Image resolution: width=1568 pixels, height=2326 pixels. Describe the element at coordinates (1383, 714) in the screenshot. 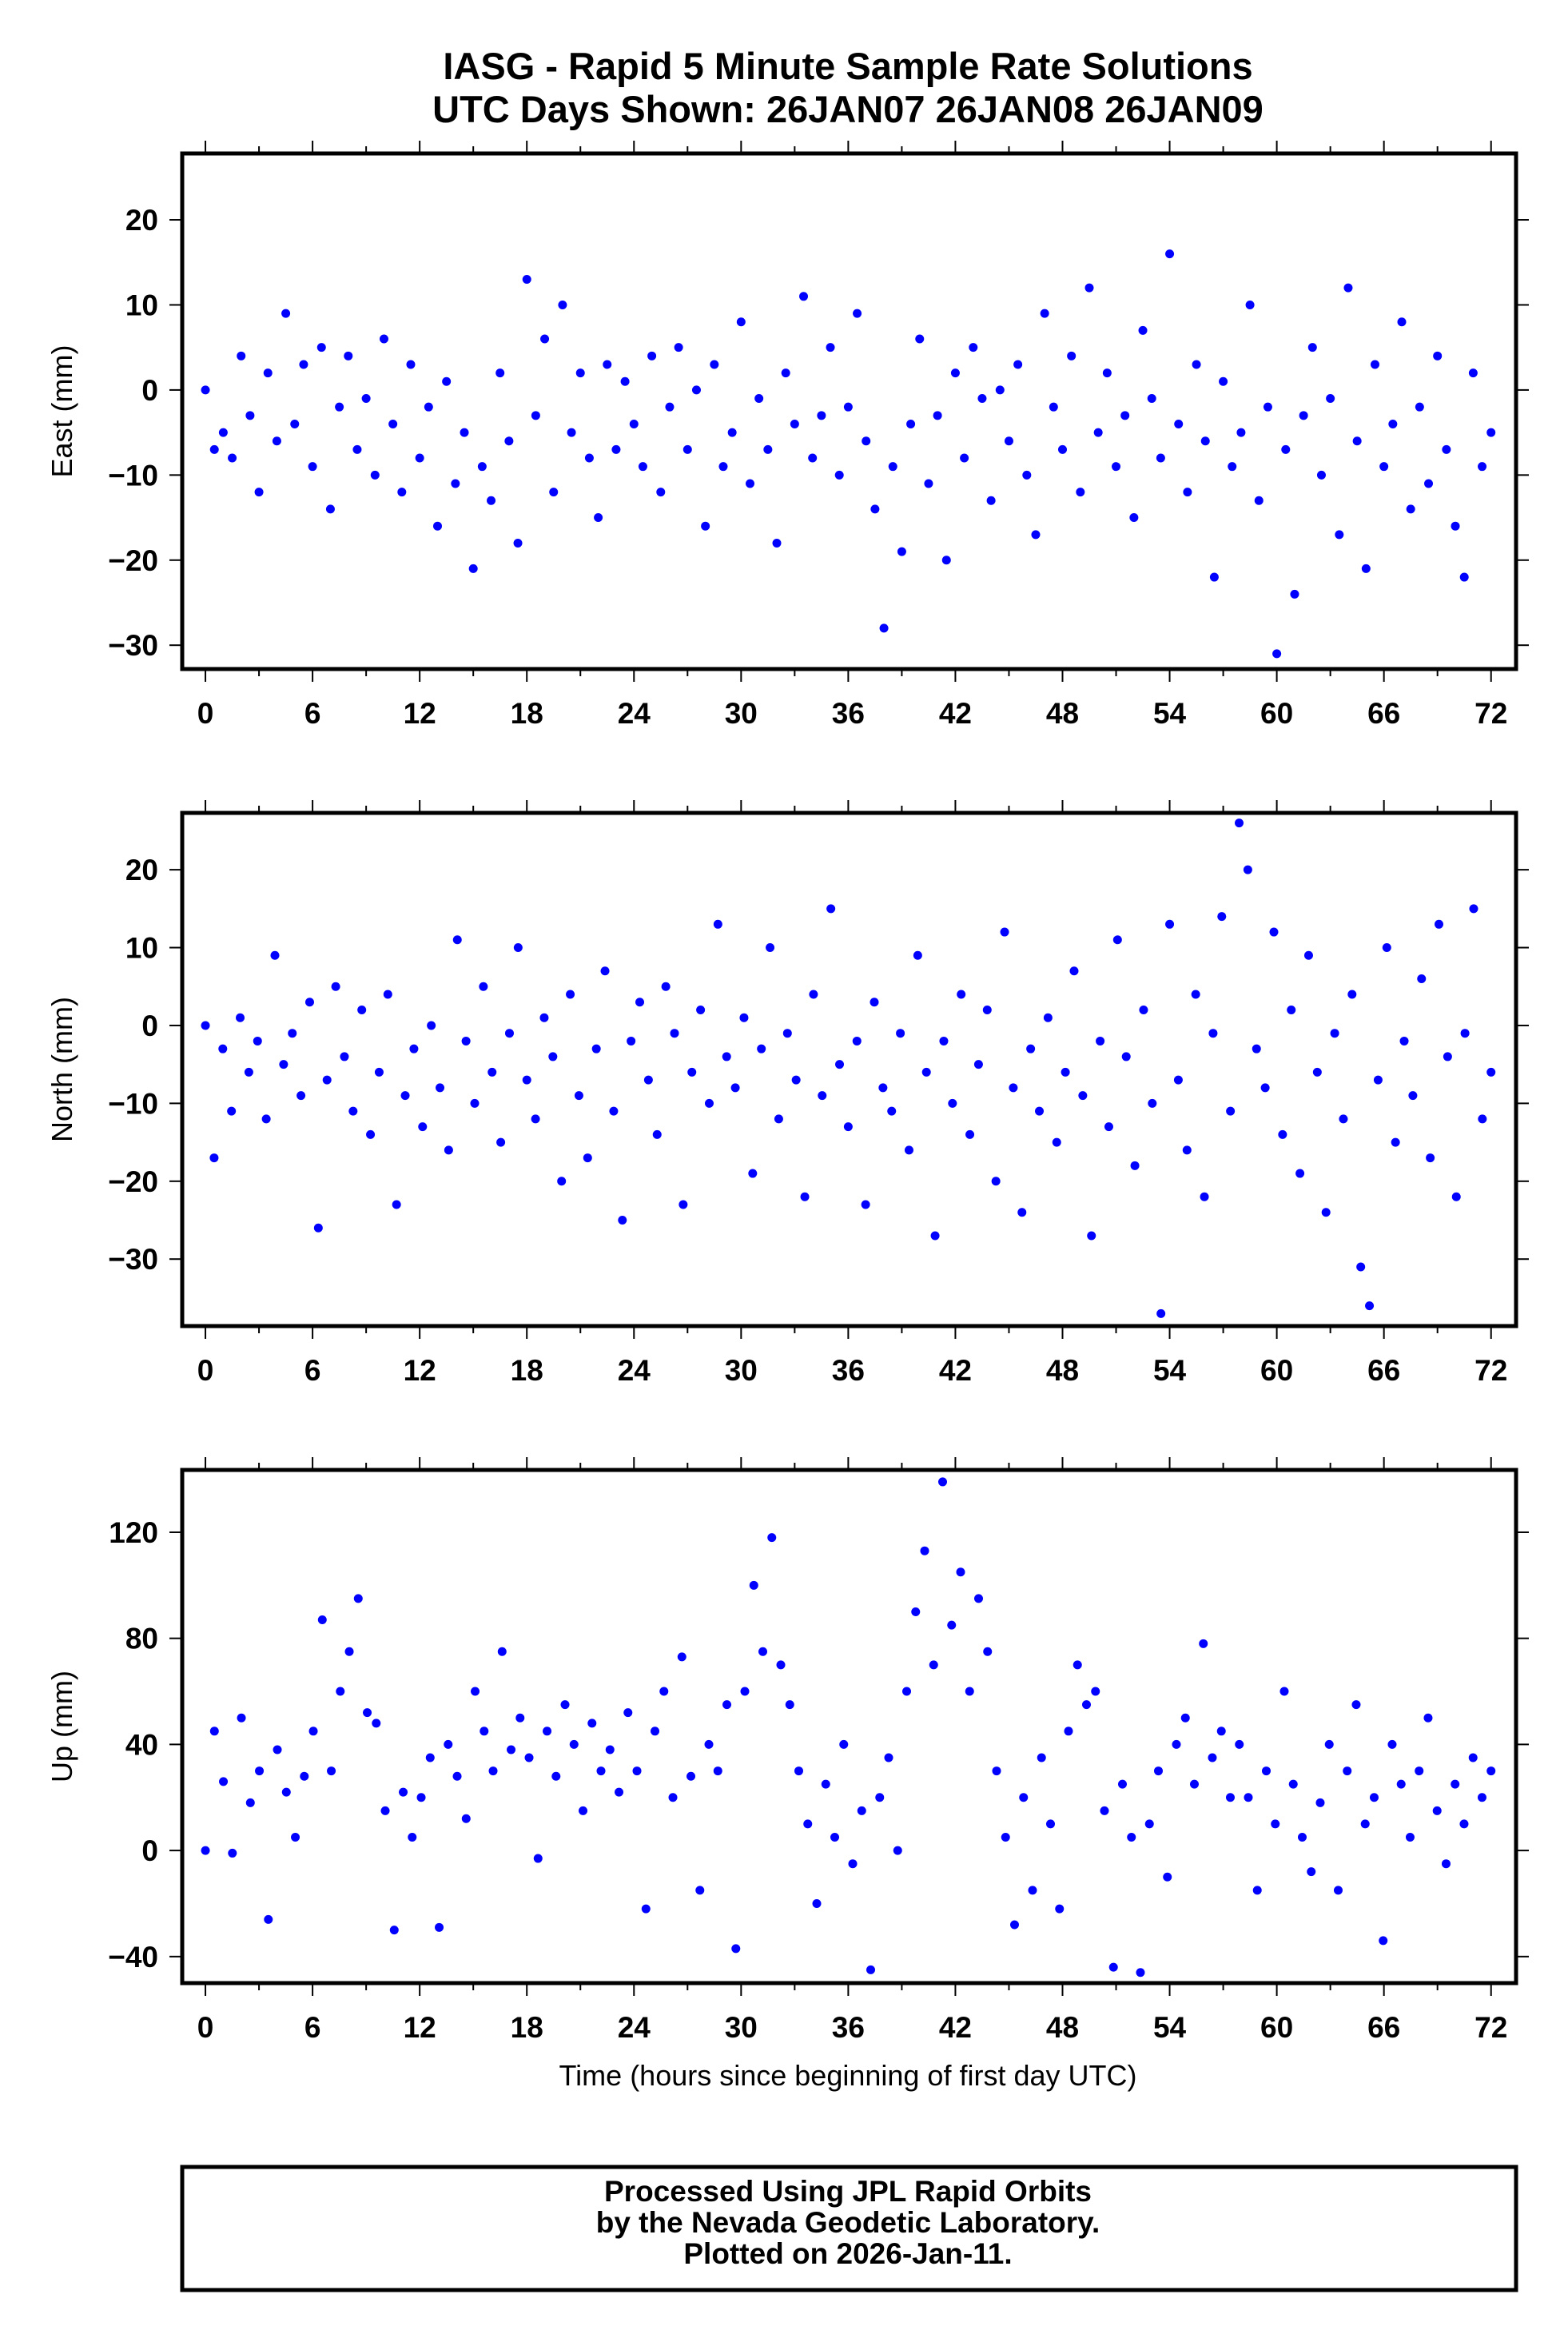

I see `x-tick-label: 66` at that location.